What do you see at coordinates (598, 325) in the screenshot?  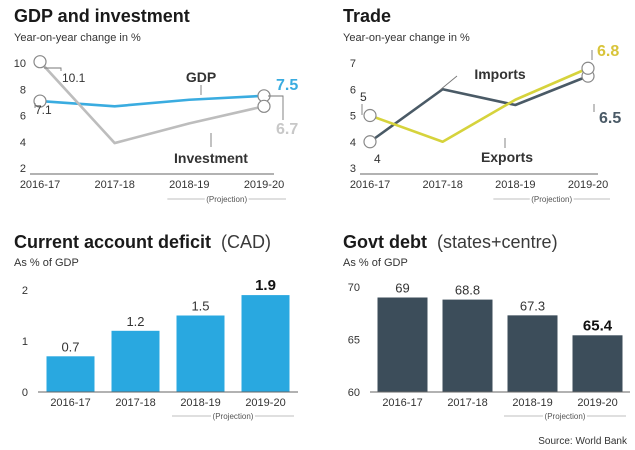 I see `bar-value-label: 65.4` at bounding box center [598, 325].